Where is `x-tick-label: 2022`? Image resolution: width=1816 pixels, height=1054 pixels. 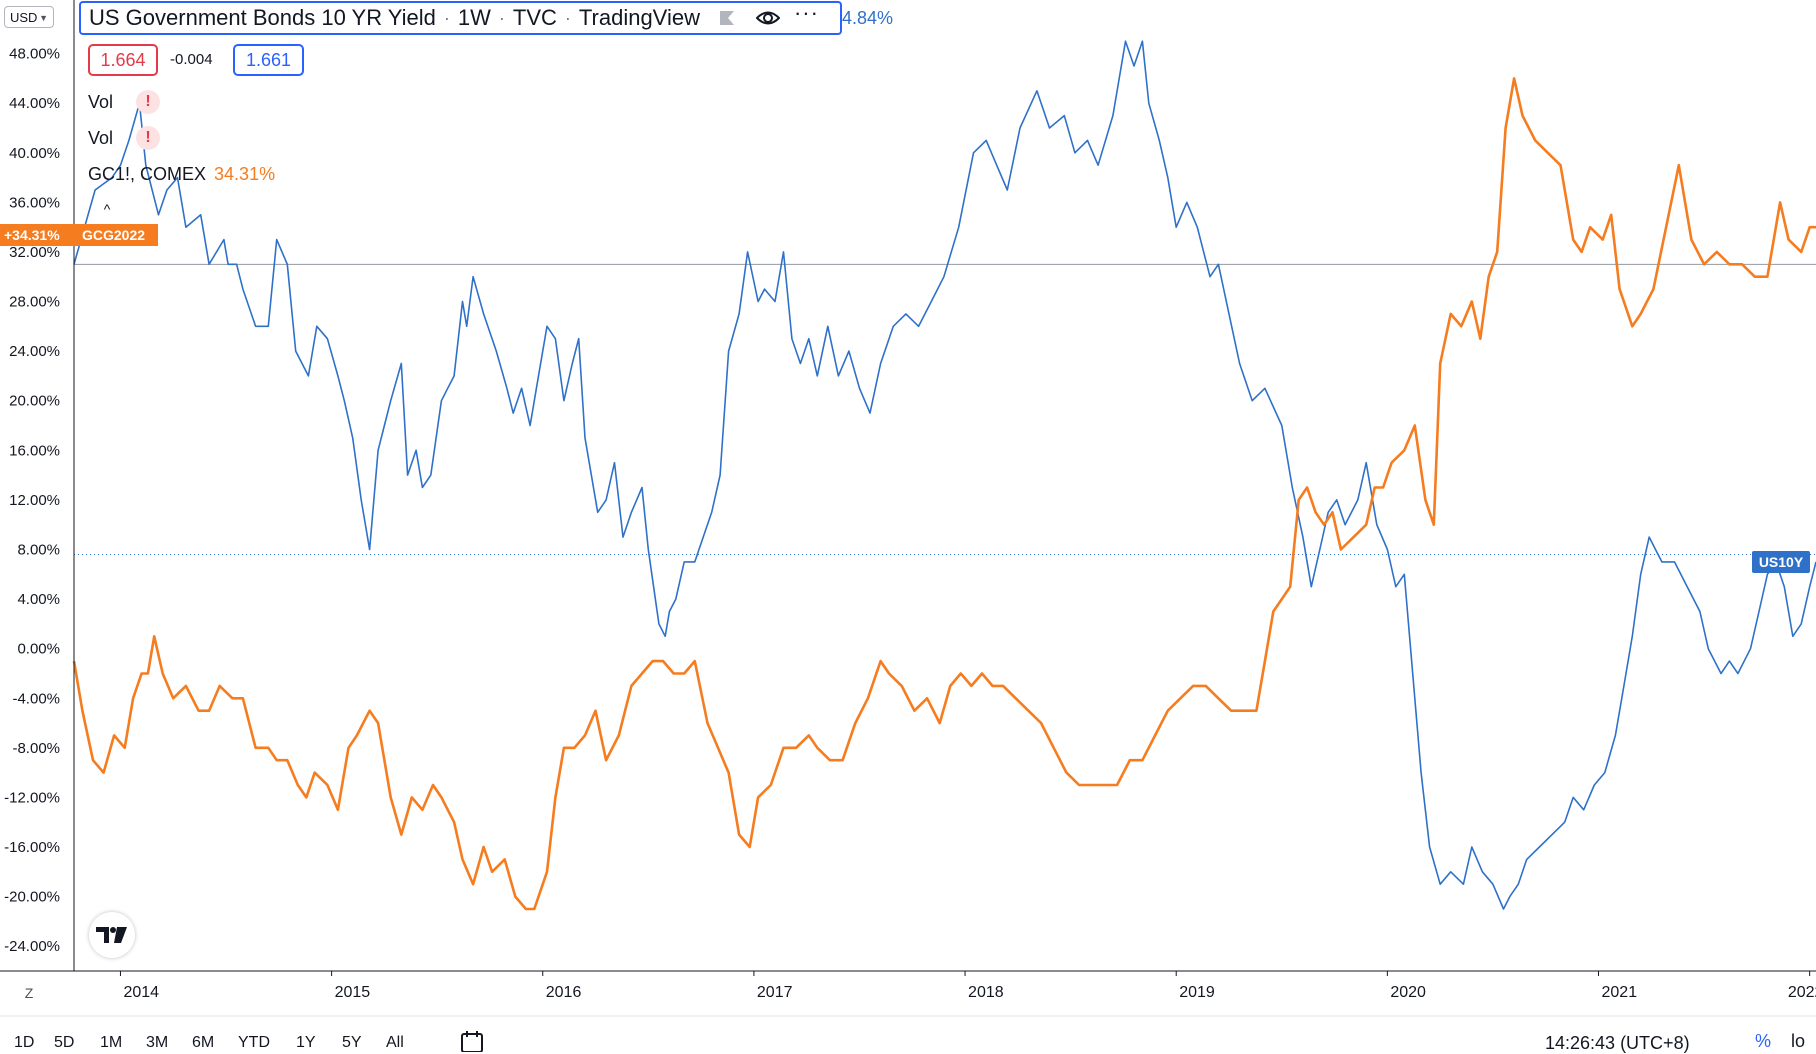 x-tick-label: 2022 is located at coordinates (1802, 992).